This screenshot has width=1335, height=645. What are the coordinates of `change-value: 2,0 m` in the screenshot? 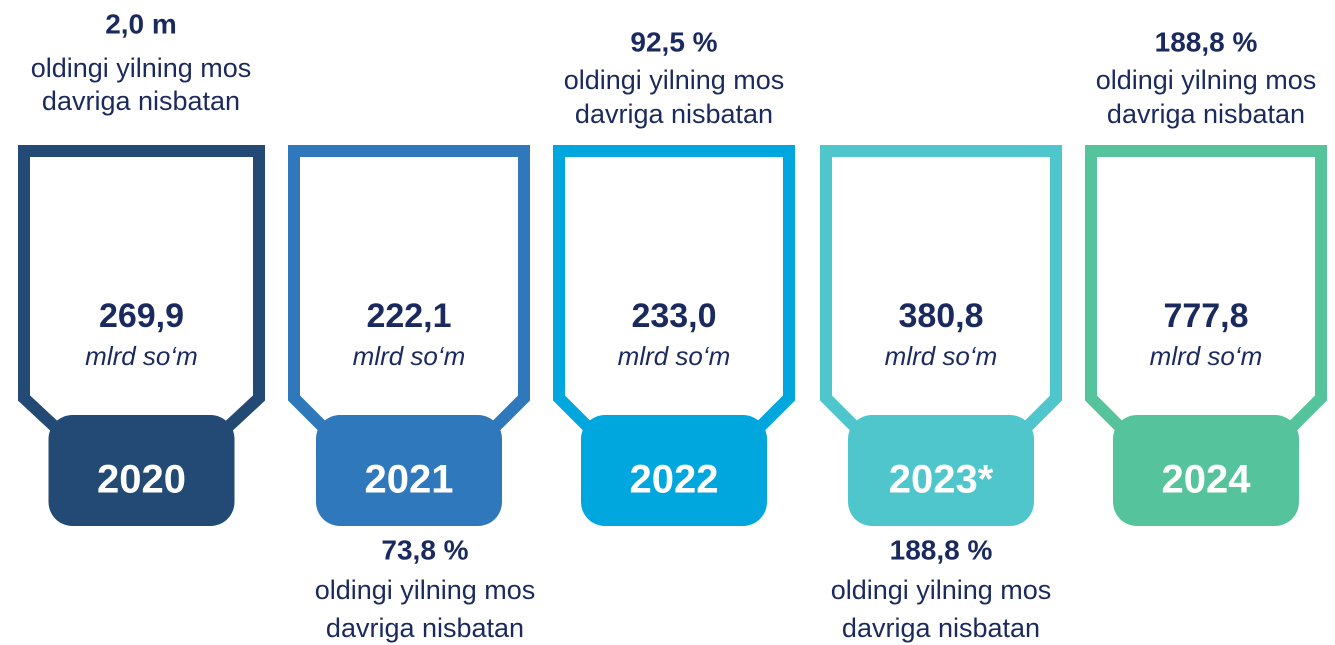 It's located at (141, 23).